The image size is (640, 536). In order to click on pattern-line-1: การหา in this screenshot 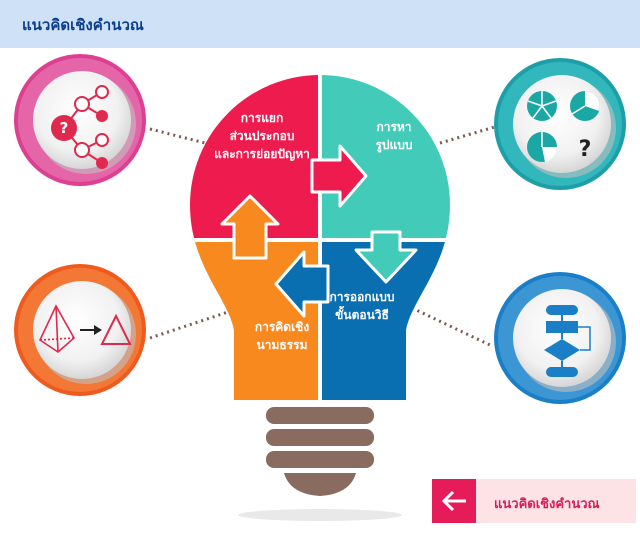, I will do `click(393, 127)`.